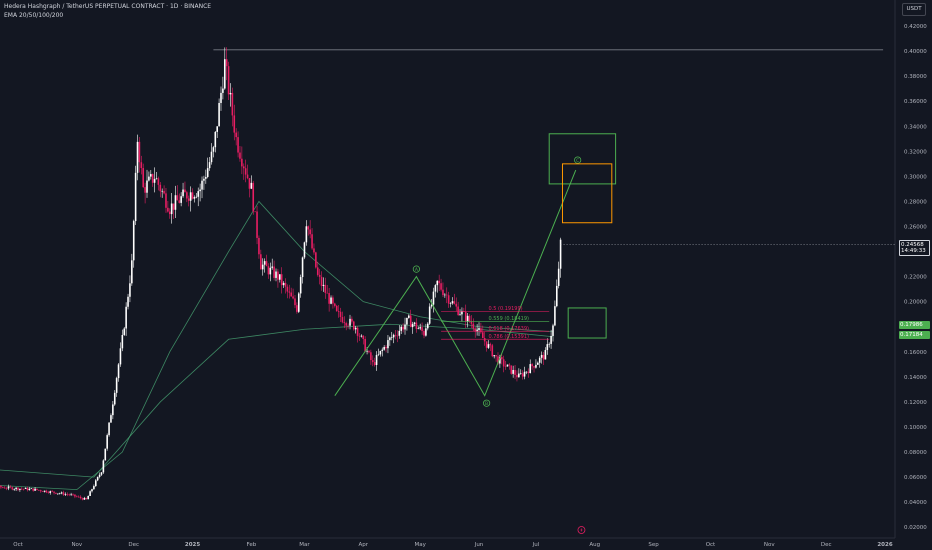 The height and width of the screenshot is (550, 932). Describe the element at coordinates (18, 545) in the screenshot. I see `x-tick-label: Oct` at that location.